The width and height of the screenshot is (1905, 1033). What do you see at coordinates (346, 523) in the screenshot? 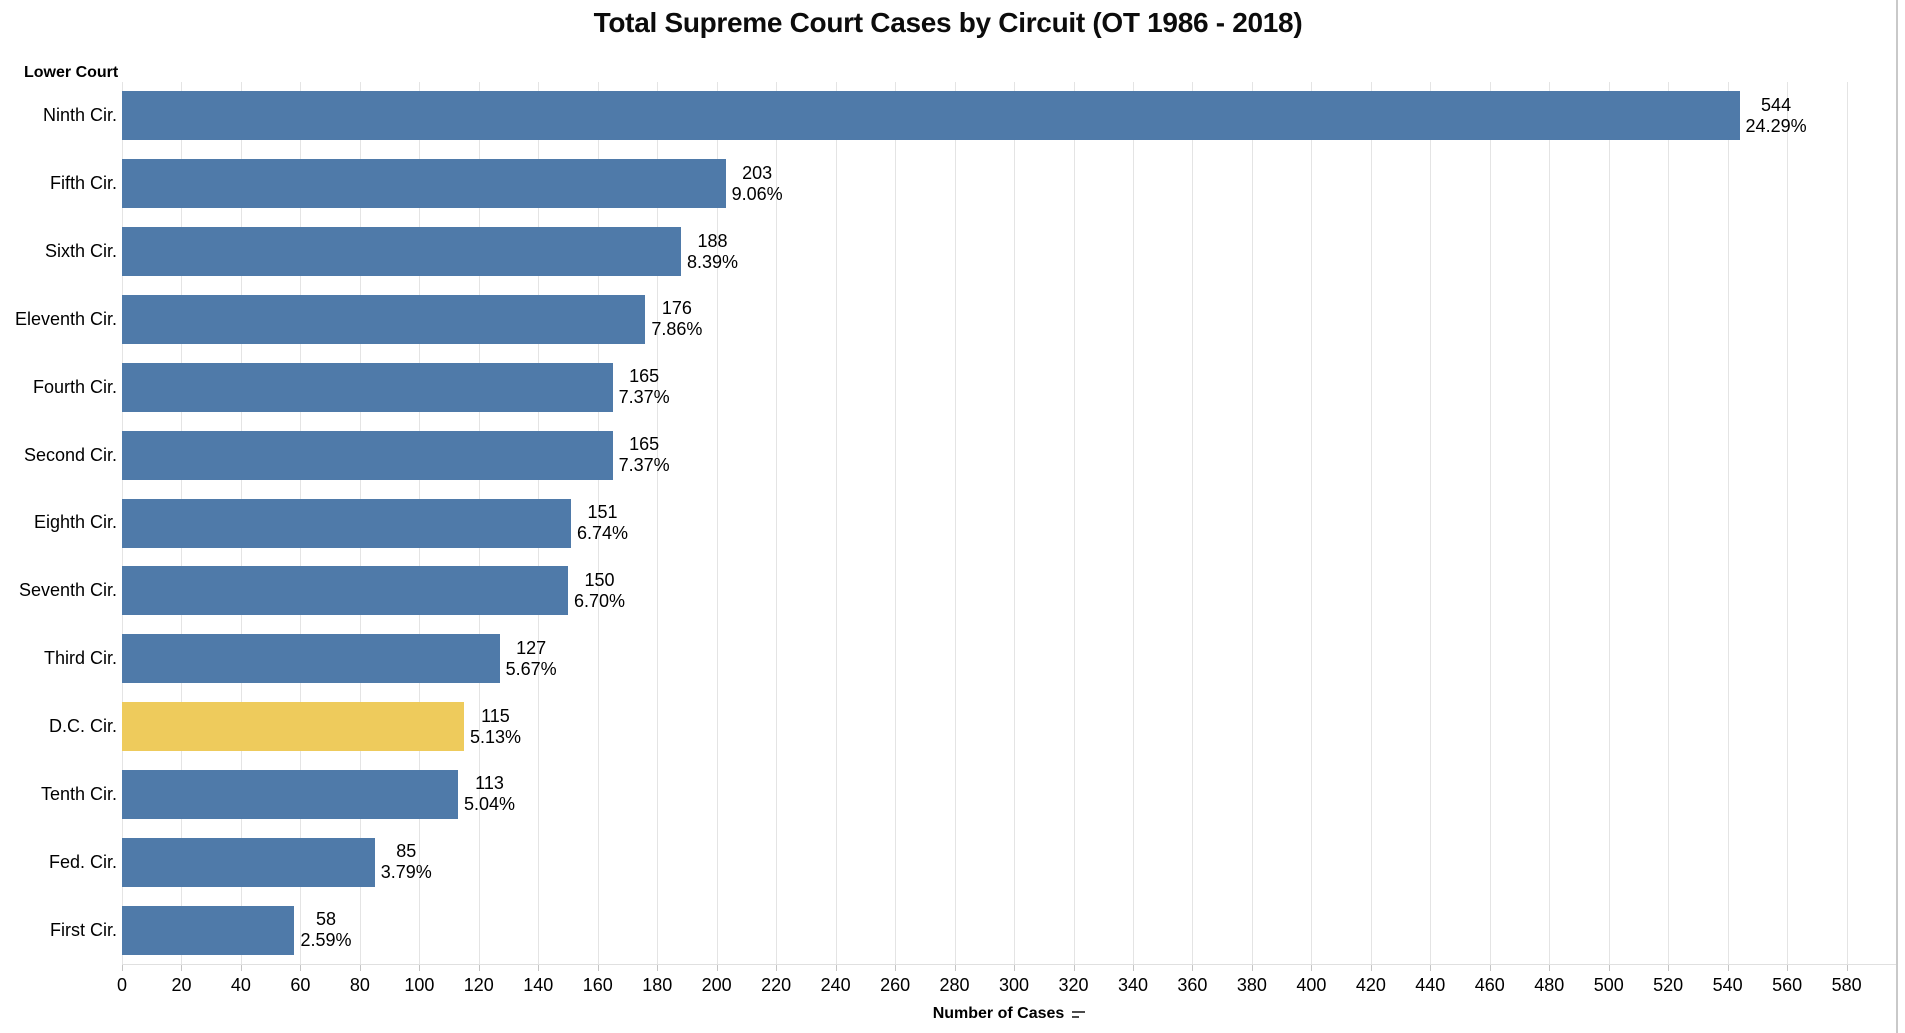
I see `bar-eighth-cir` at bounding box center [346, 523].